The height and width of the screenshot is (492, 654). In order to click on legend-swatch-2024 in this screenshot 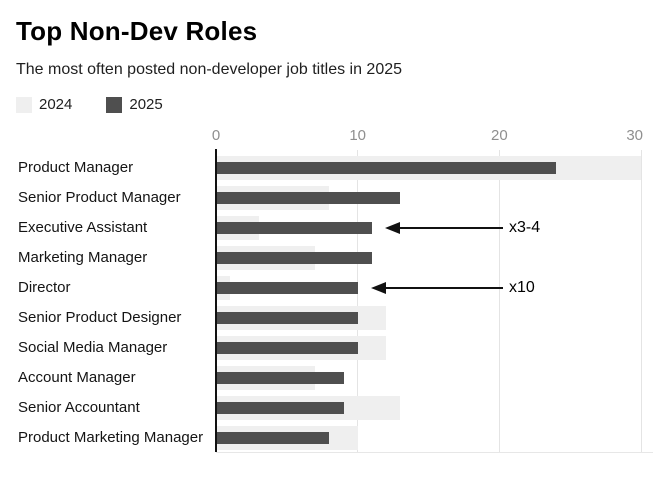, I will do `click(24, 104)`.